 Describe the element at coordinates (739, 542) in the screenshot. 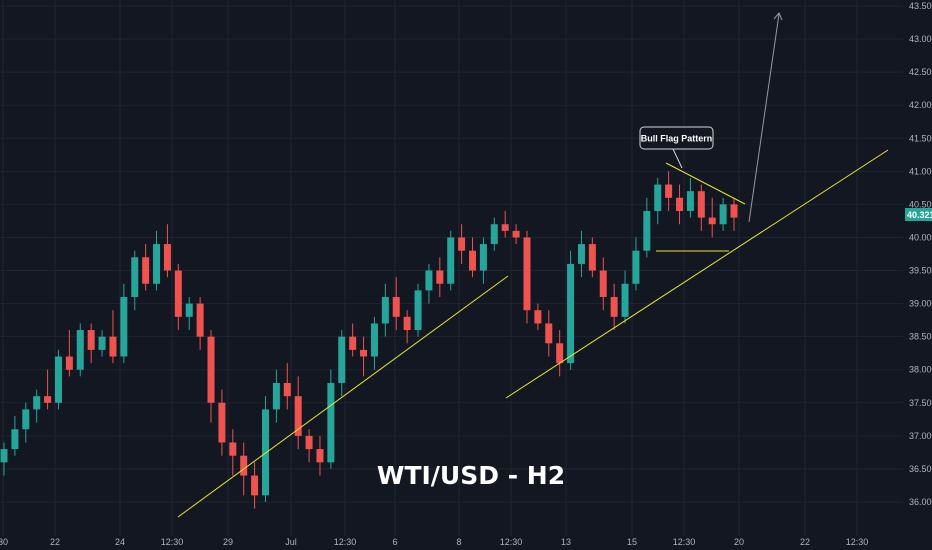

I see `time-tick-label: 20` at that location.